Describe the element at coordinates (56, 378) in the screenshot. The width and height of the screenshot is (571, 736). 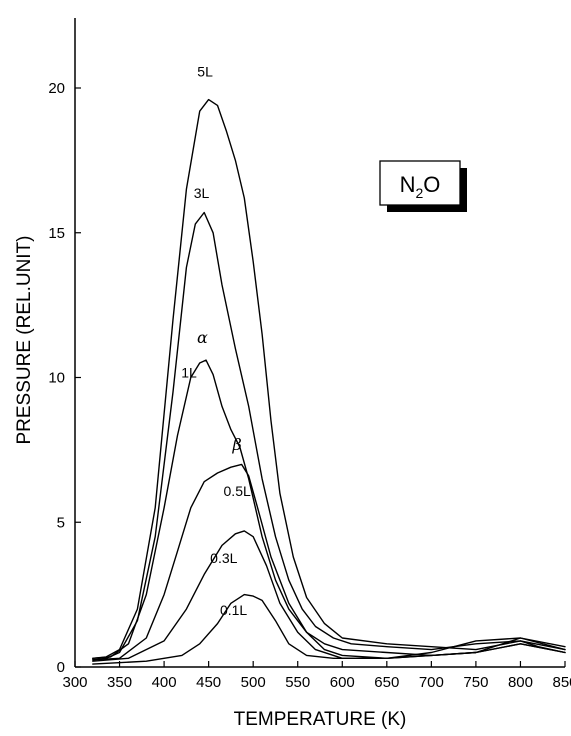
I see `y-tick-label: 10` at that location.